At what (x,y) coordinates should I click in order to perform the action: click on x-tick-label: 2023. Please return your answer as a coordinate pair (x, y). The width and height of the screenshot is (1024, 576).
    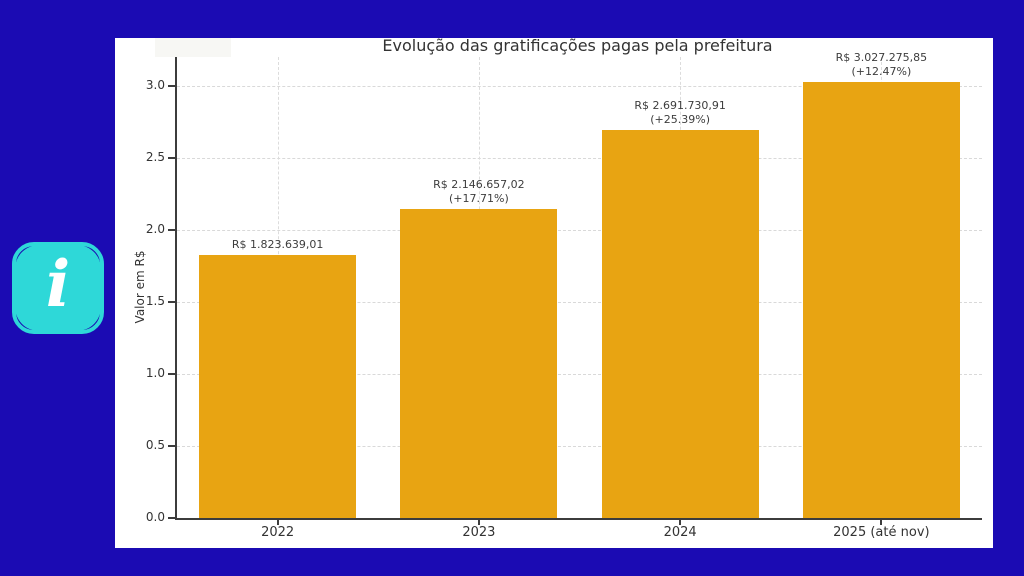
    Looking at the image, I should click on (479, 532).